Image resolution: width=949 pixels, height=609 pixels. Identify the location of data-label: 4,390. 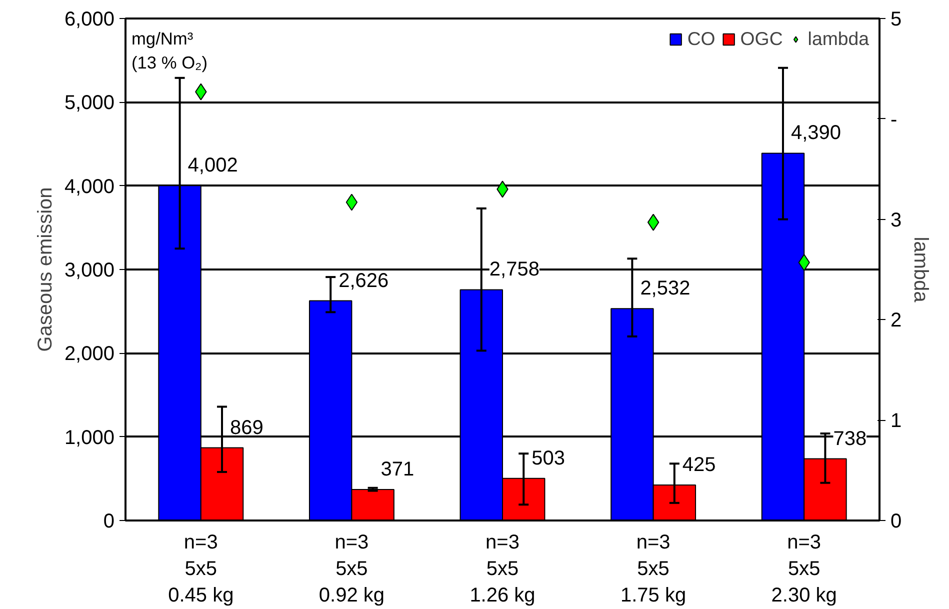
(816, 133).